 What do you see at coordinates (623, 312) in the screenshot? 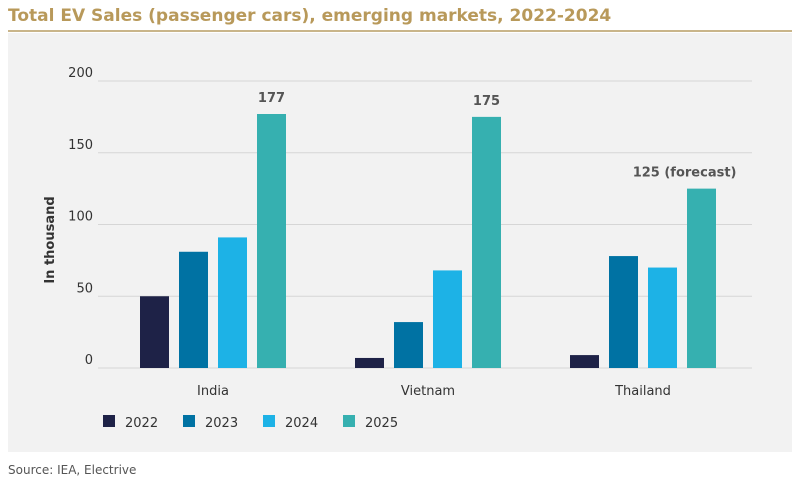
I see `bar-thailand-2023` at bounding box center [623, 312].